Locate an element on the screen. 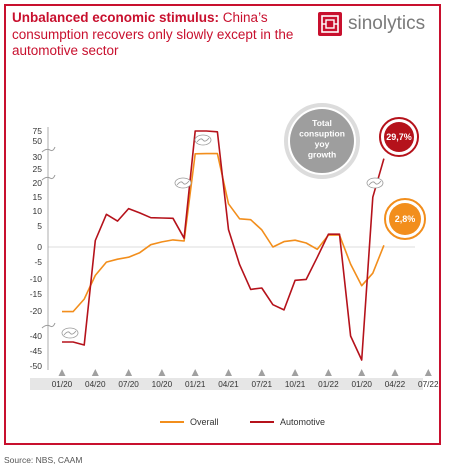 Image resolution: width=451 pixels, height=470 pixels. logo-text: sinolytics is located at coordinates (387, 23).